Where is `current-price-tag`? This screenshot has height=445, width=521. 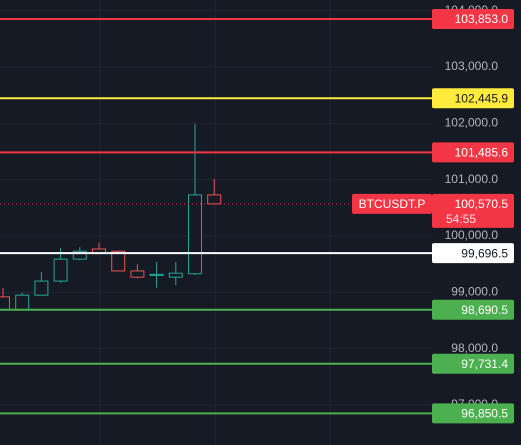 current-price-tag is located at coordinates (473, 210).